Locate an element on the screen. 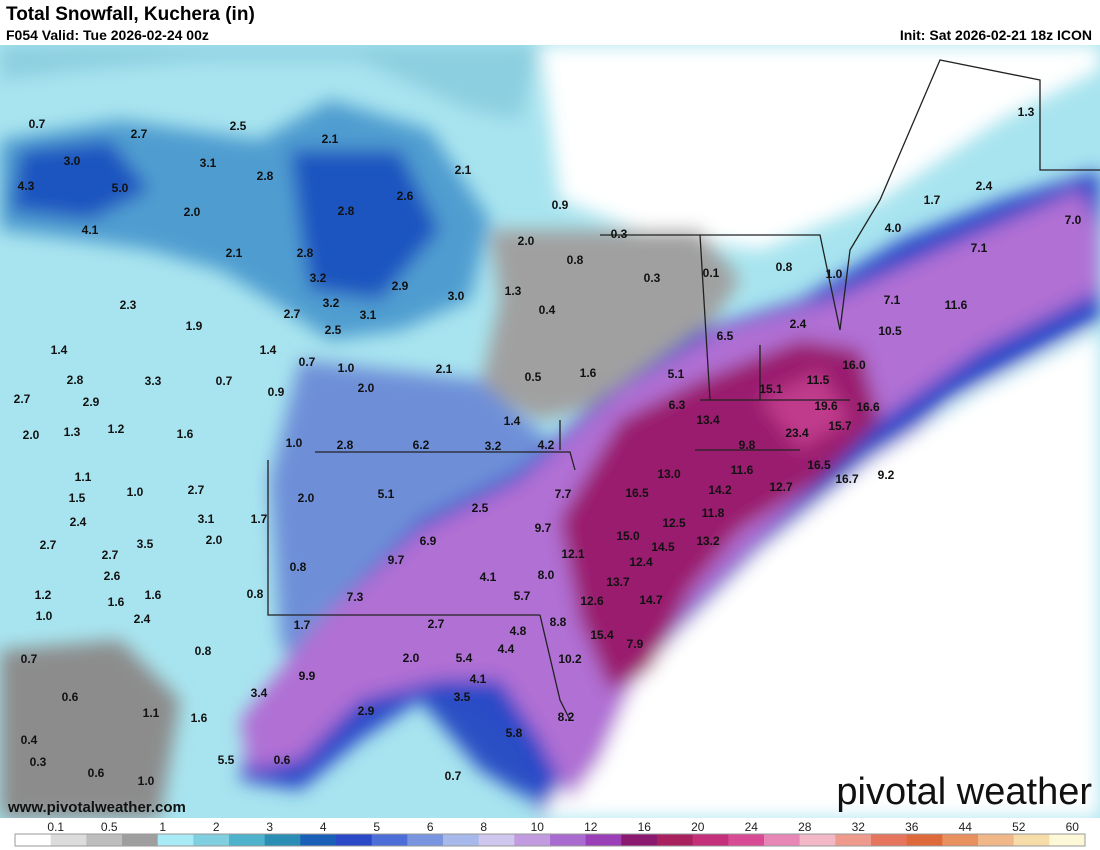  snow-total: 3.2 is located at coordinates (493, 446).